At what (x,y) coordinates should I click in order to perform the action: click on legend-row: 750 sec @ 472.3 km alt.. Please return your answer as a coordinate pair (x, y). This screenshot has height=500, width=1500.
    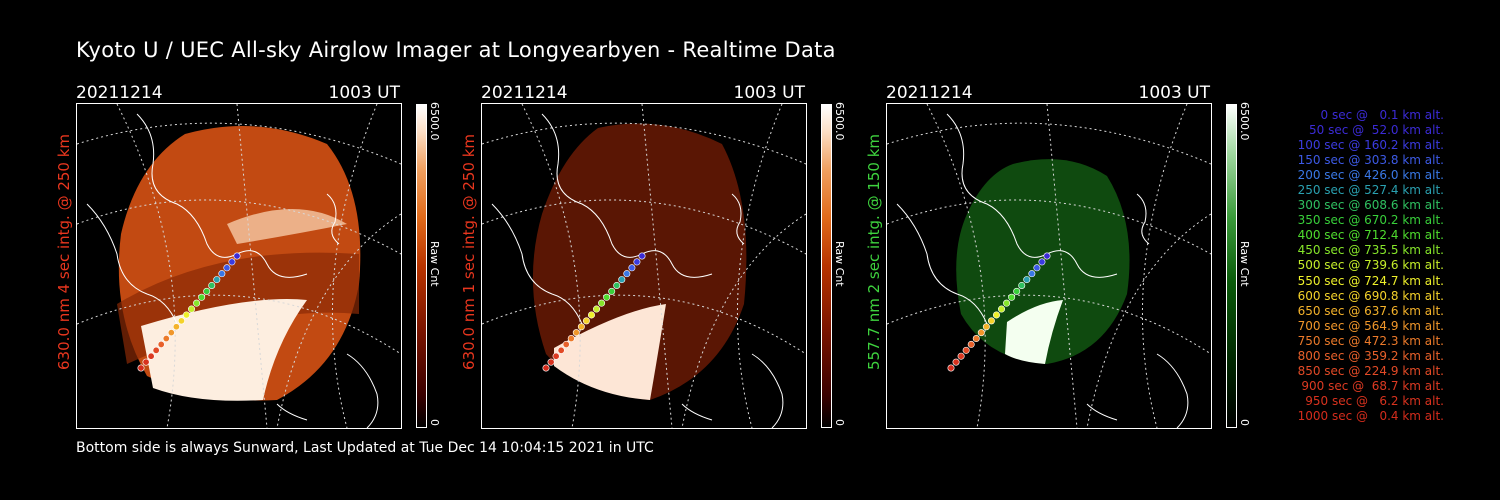
    Looking at the image, I should click on (1370, 340).